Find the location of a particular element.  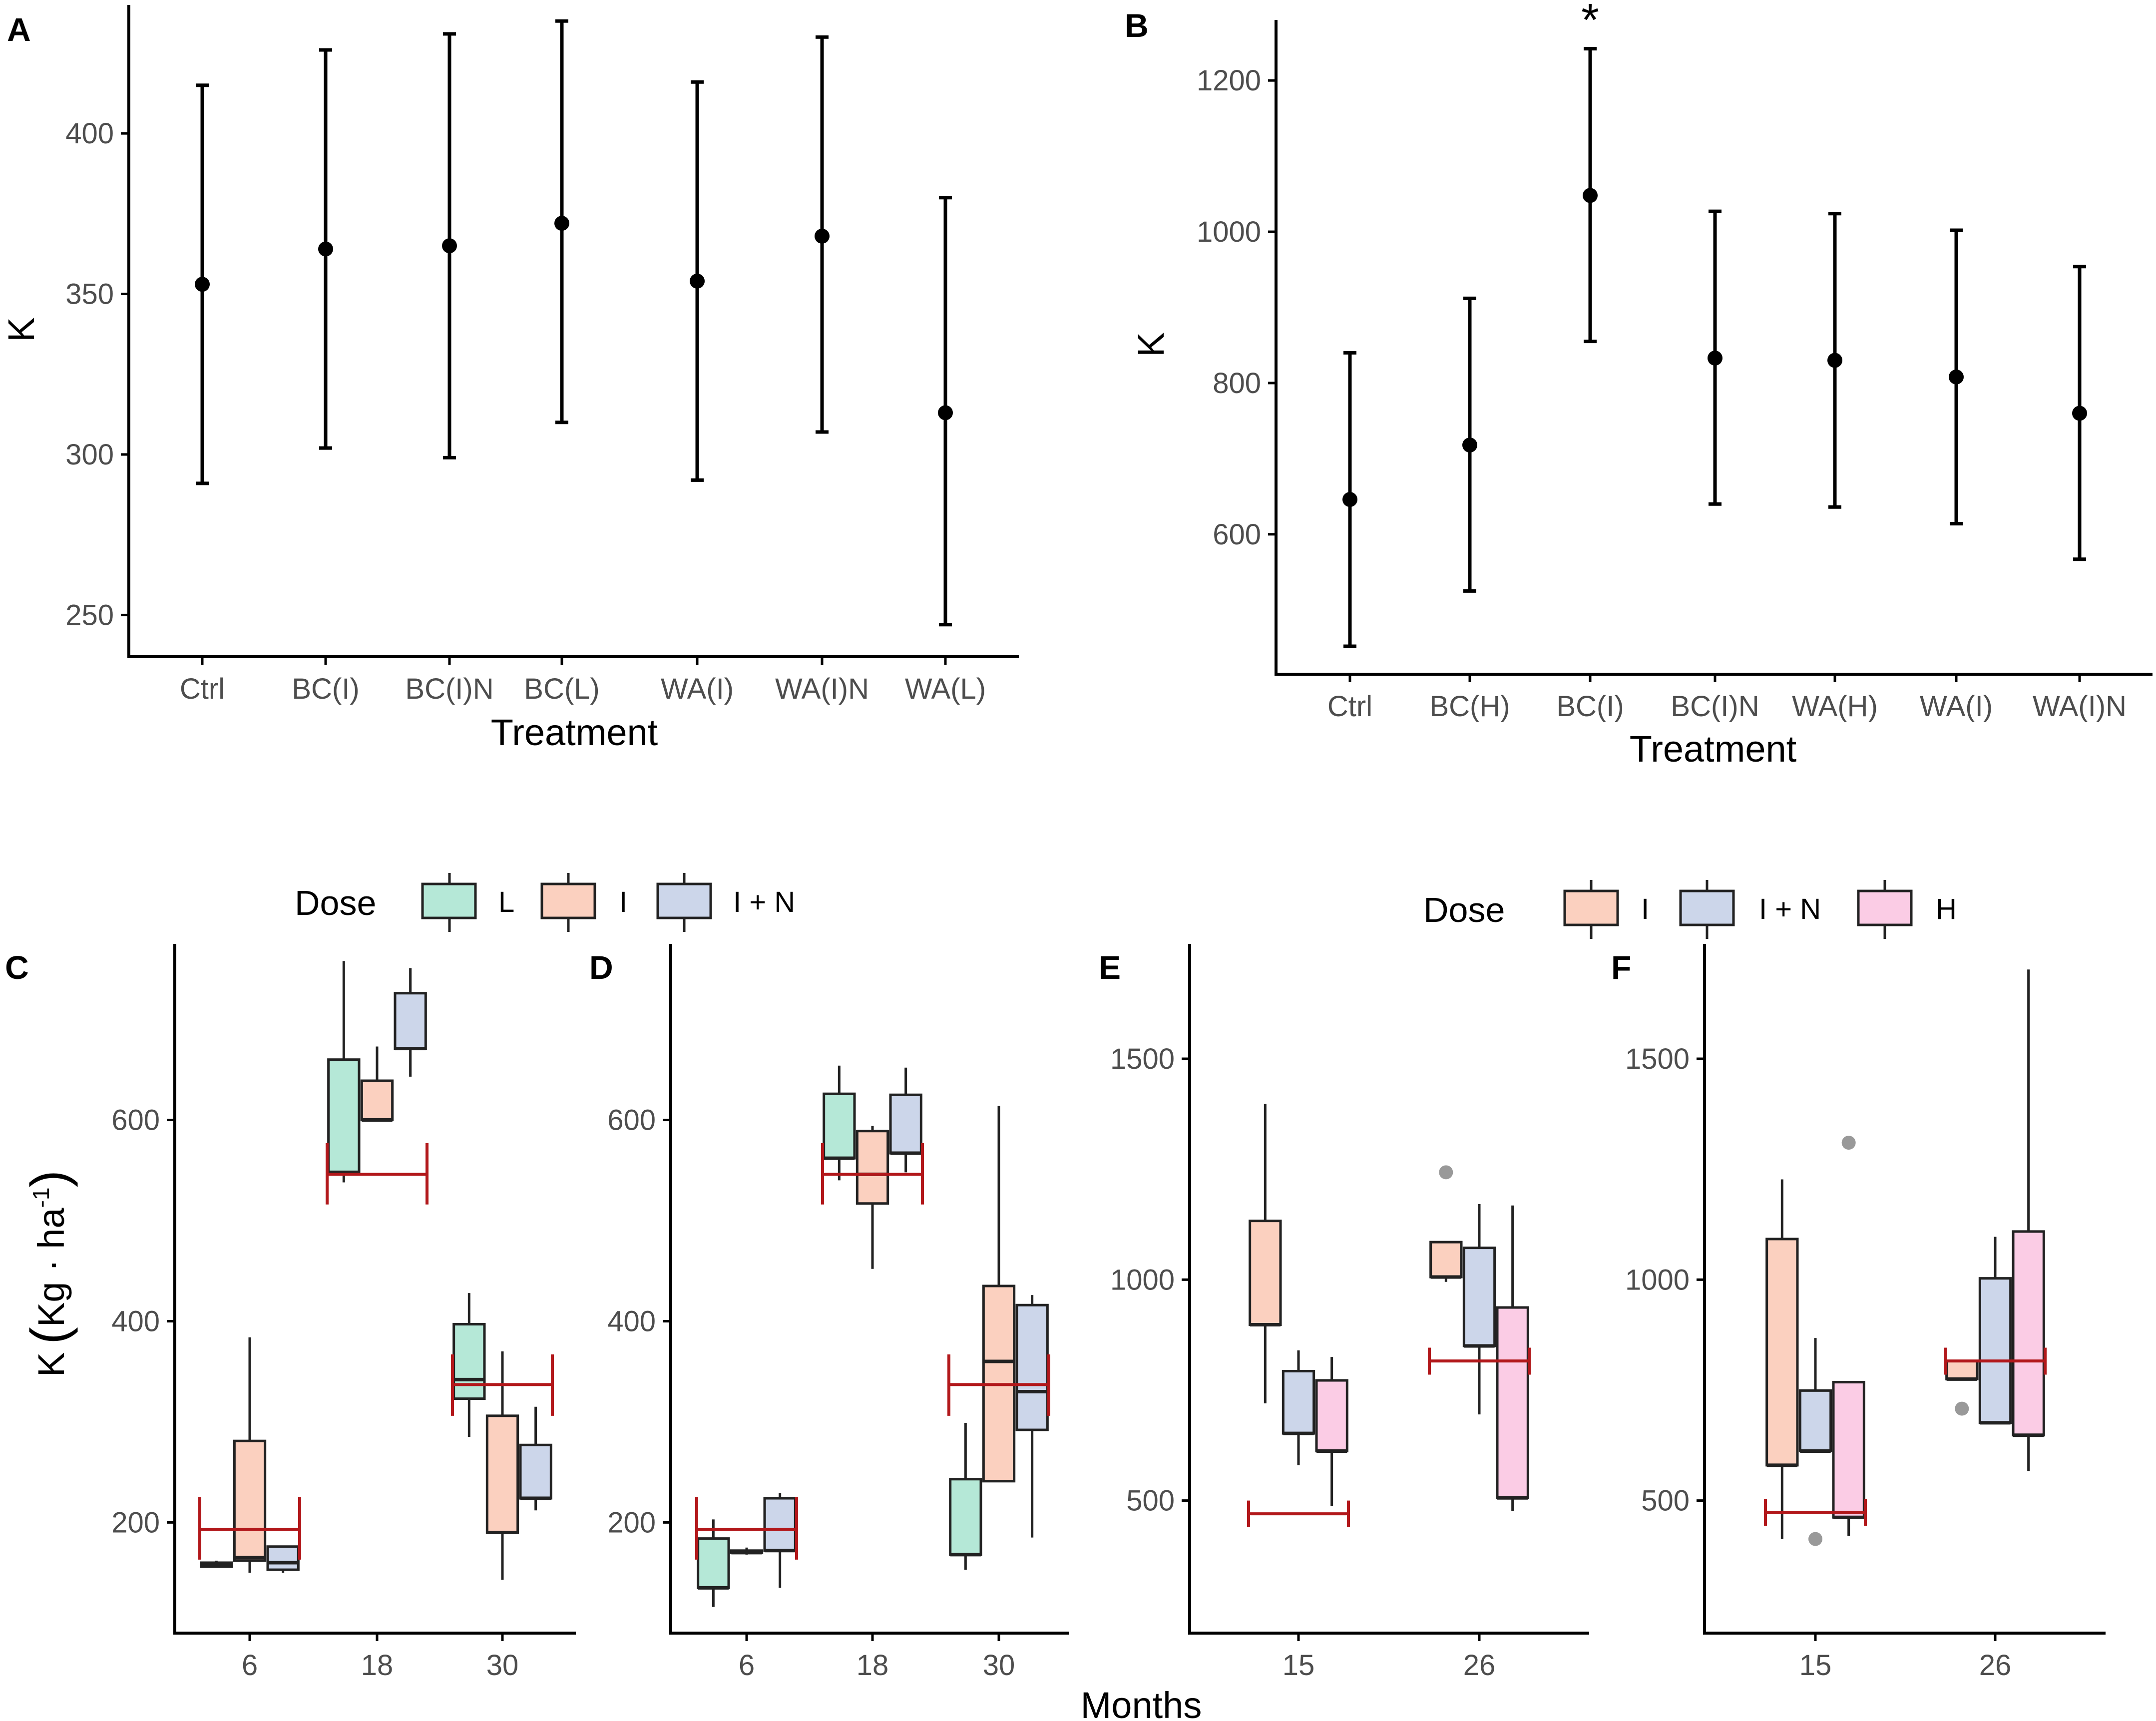

panel-e-outlier-point is located at coordinates (1446, 1172).